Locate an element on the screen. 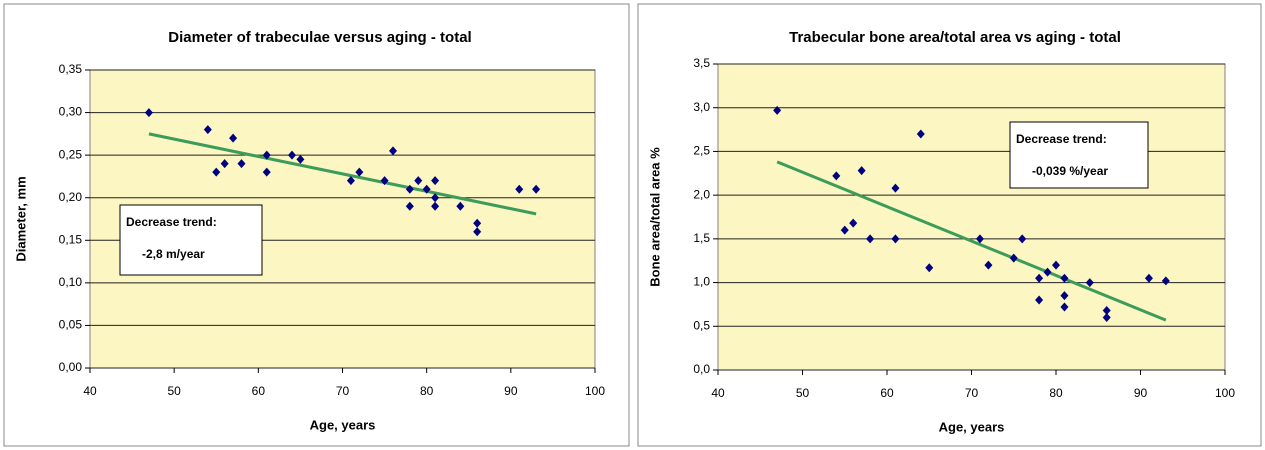 The image size is (1265, 450). y-tick-label: 1,0 is located at coordinates (701, 282).